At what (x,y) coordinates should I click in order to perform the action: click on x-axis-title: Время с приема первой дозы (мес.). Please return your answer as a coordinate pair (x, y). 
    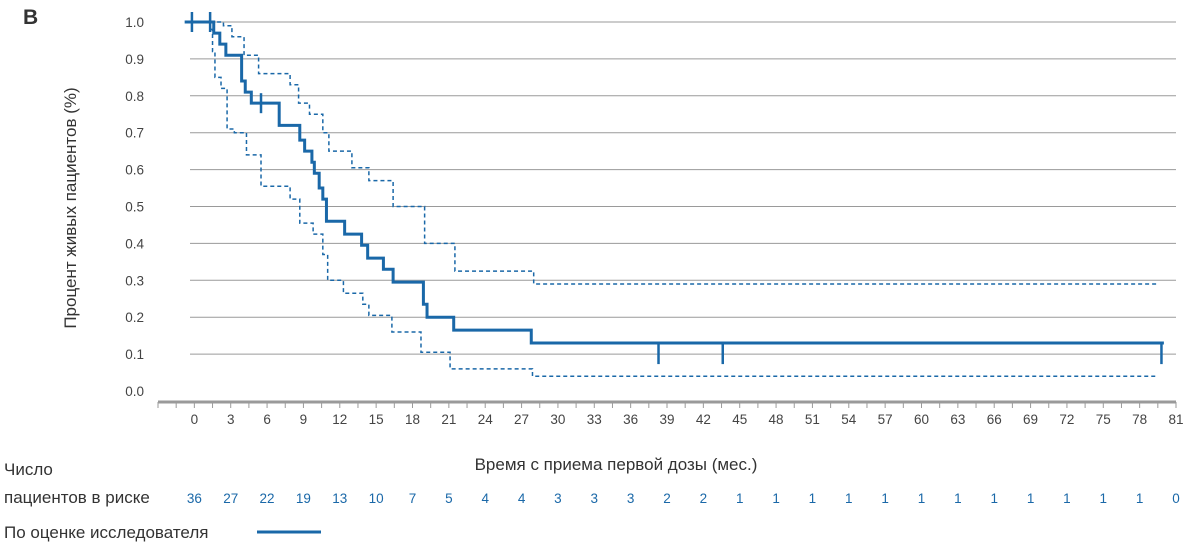
    Looking at the image, I should click on (616, 464).